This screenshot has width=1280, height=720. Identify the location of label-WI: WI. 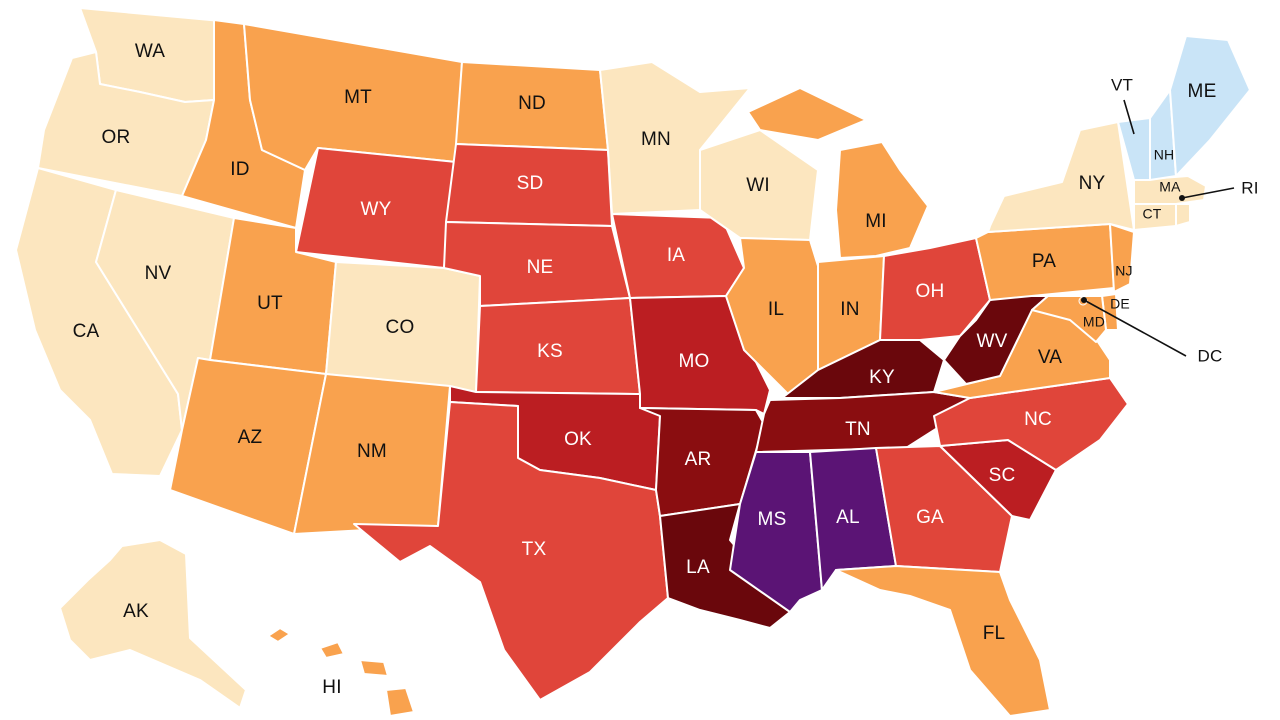
(758, 185).